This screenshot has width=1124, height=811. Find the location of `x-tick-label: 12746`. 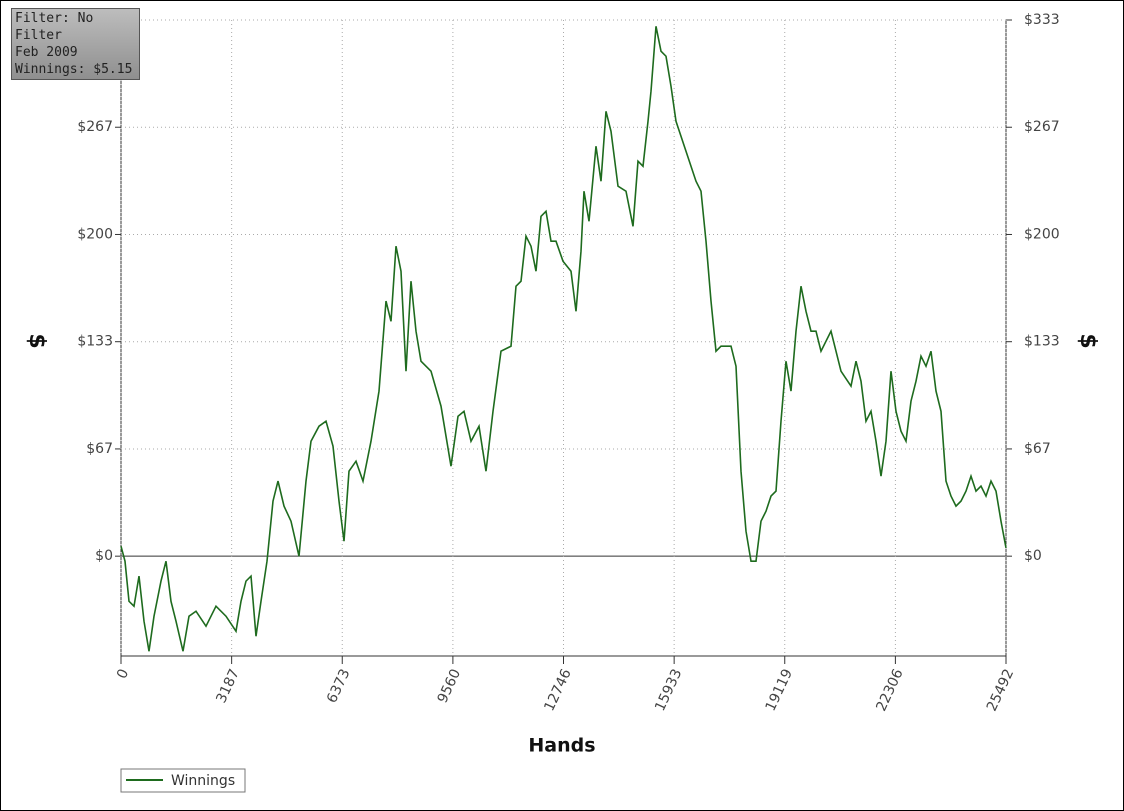

x-tick-label: 12746 is located at coordinates (557, 690).